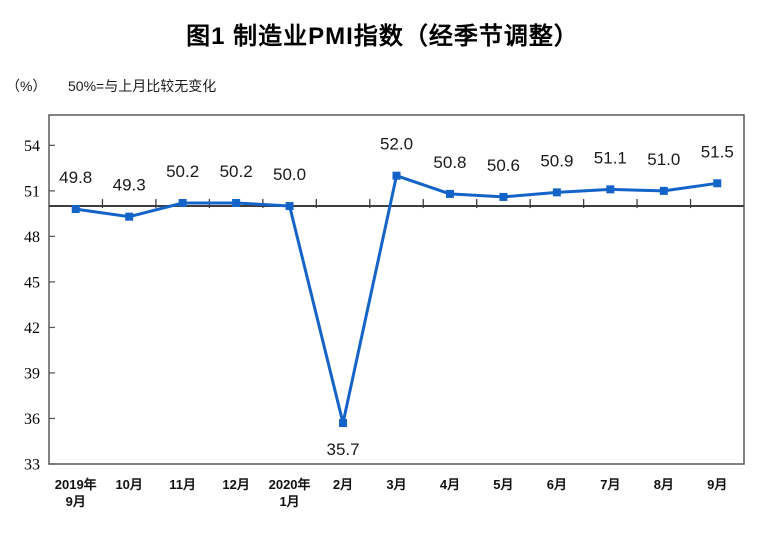  I want to click on data-point-label: 51.1, so click(610, 157).